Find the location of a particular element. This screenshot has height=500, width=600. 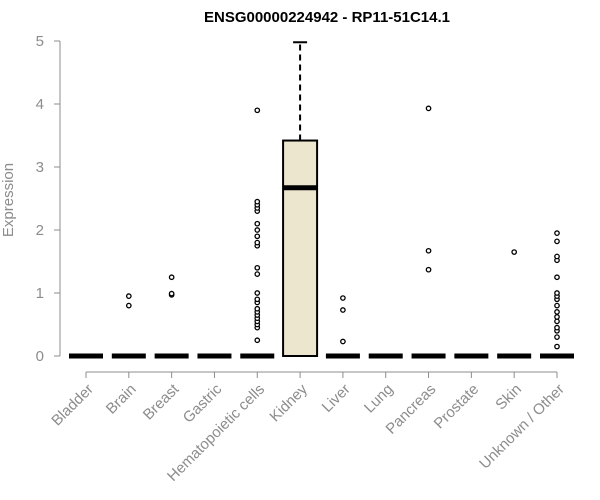

box-hematopoietic-cells is located at coordinates (257, 233).